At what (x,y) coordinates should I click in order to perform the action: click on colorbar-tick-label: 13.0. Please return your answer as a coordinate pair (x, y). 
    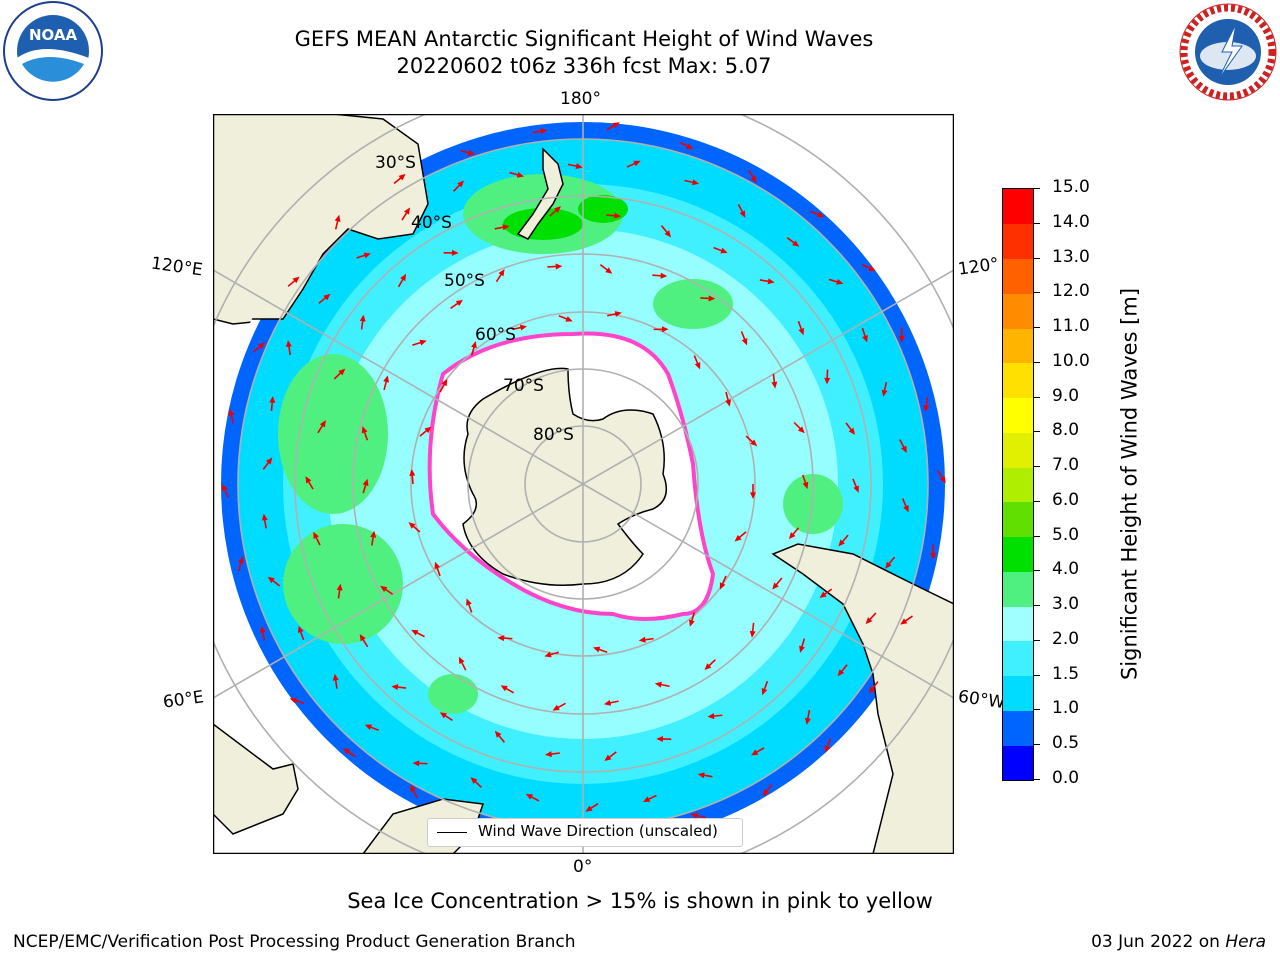
    Looking at the image, I should click on (1071, 256).